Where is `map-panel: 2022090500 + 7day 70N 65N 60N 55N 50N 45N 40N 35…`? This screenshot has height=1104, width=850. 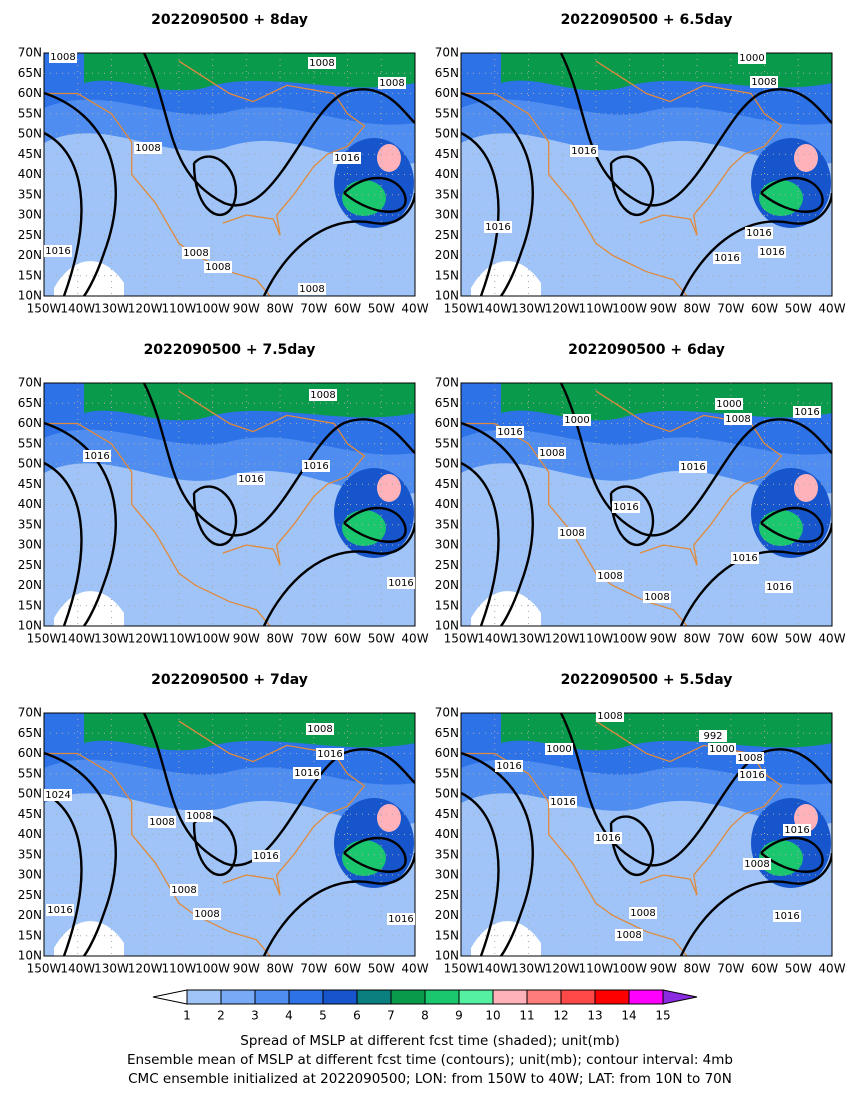 map-panel: 2022090500 + 7day 70N 65N 60N 55N 50N 45N 40N 35… is located at coordinates (223, 824).